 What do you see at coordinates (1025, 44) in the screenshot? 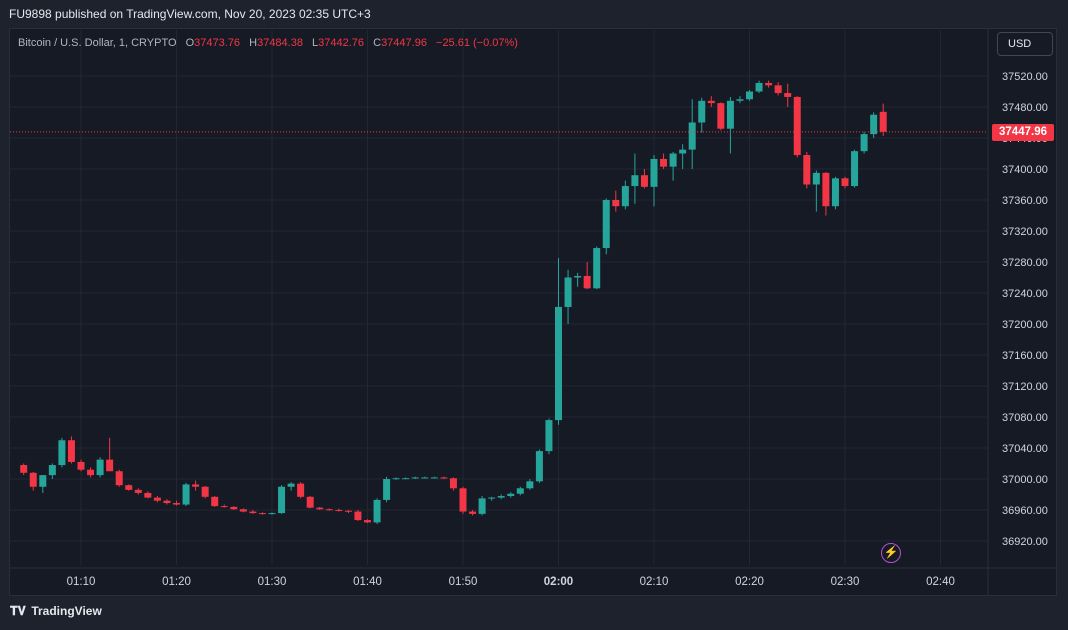
I see `currency-button: USD` at bounding box center [1025, 44].